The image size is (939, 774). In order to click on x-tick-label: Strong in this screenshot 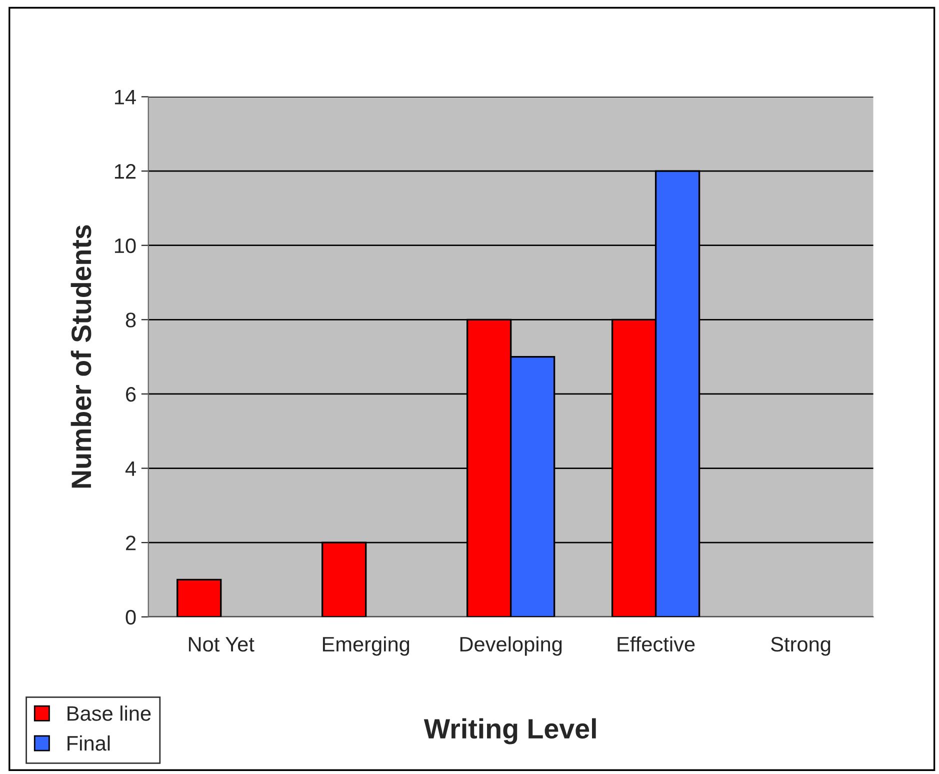, I will do `click(800, 646)`.